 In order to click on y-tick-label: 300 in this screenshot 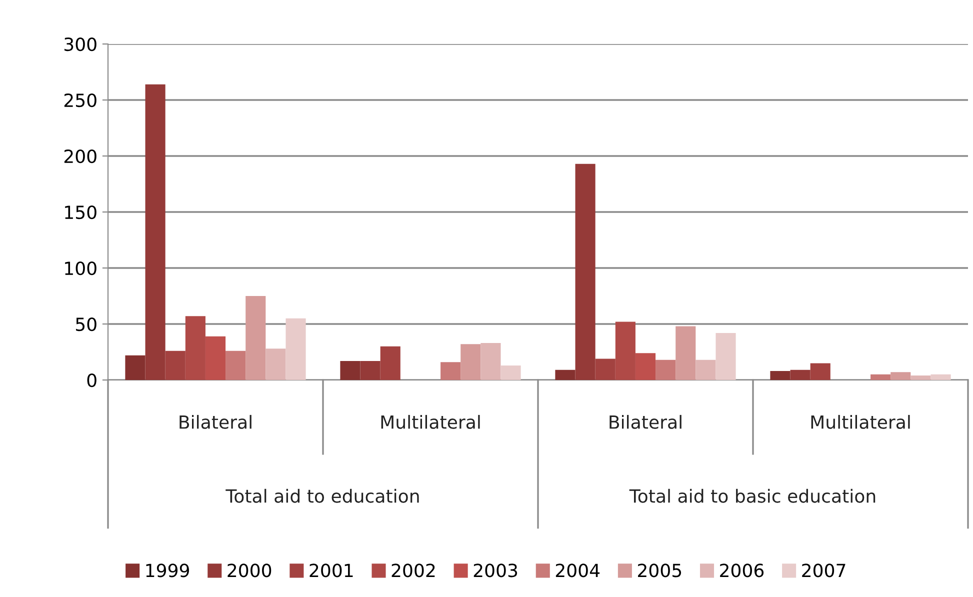, I will do `click(80, 44)`.